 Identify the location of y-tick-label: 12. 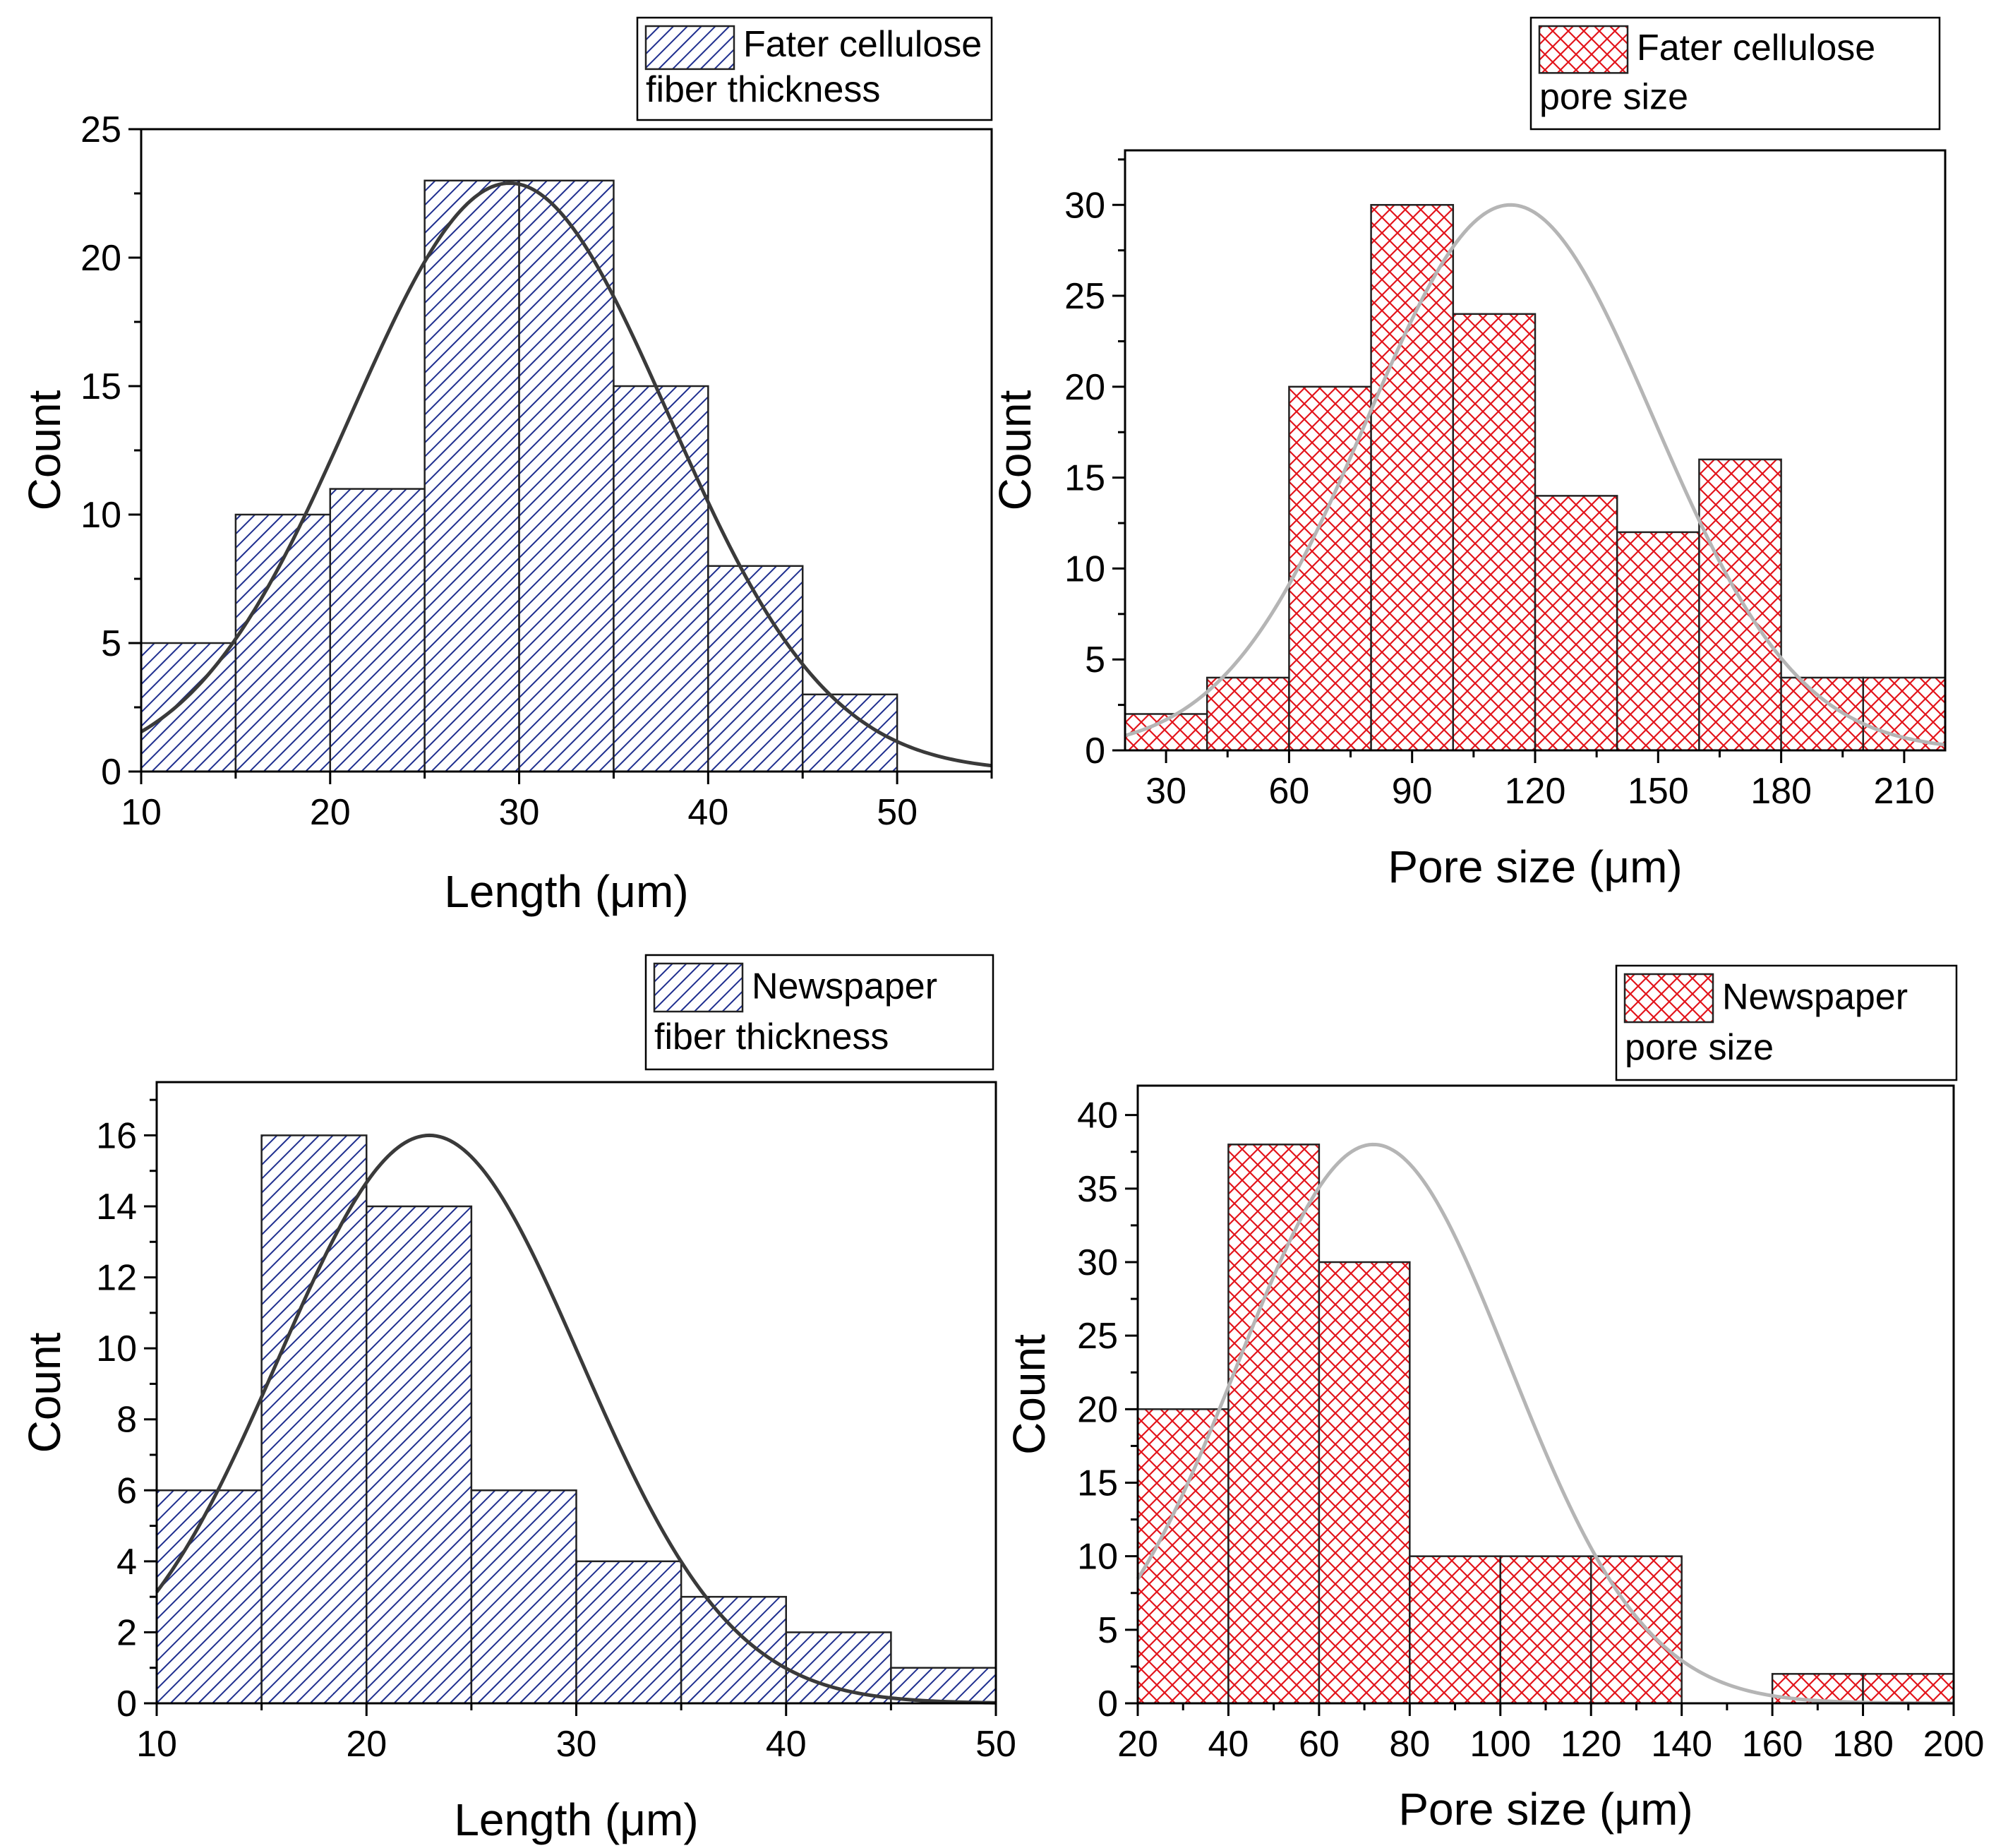
(116, 1279).